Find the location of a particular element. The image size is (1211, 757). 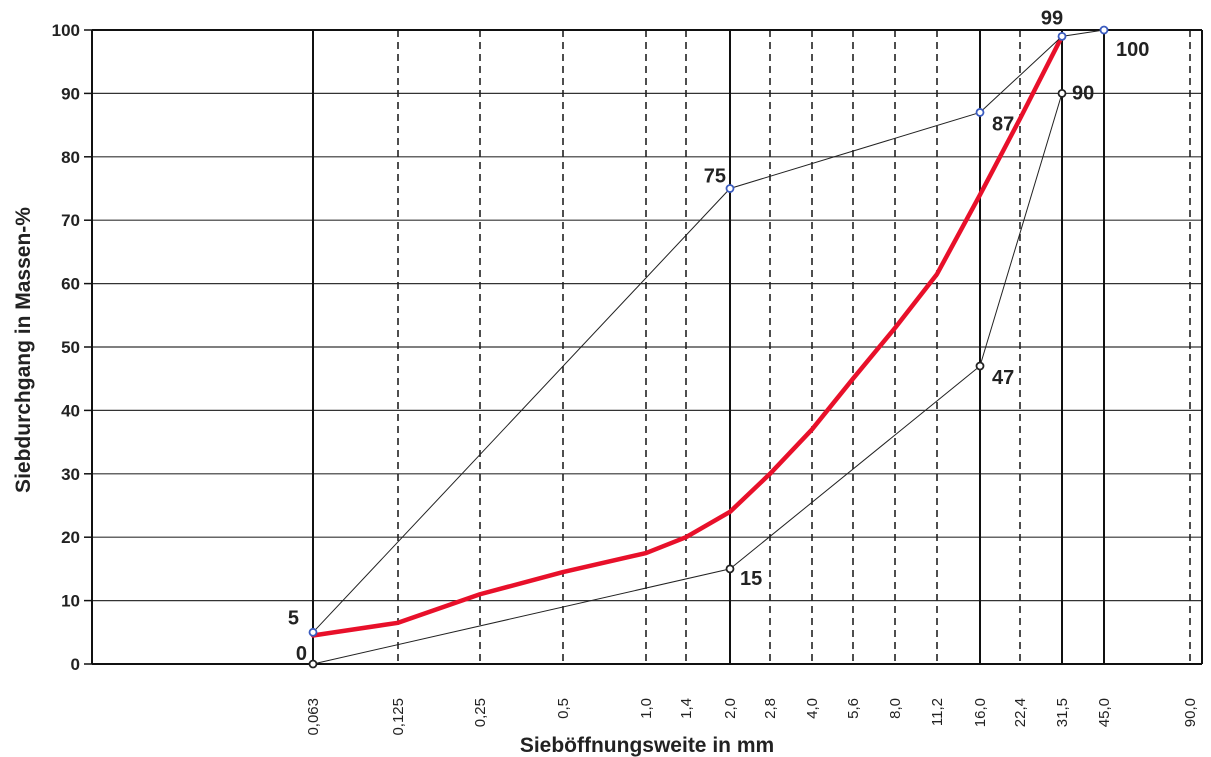

y-tick-label-50: 50 is located at coordinates (70, 347).